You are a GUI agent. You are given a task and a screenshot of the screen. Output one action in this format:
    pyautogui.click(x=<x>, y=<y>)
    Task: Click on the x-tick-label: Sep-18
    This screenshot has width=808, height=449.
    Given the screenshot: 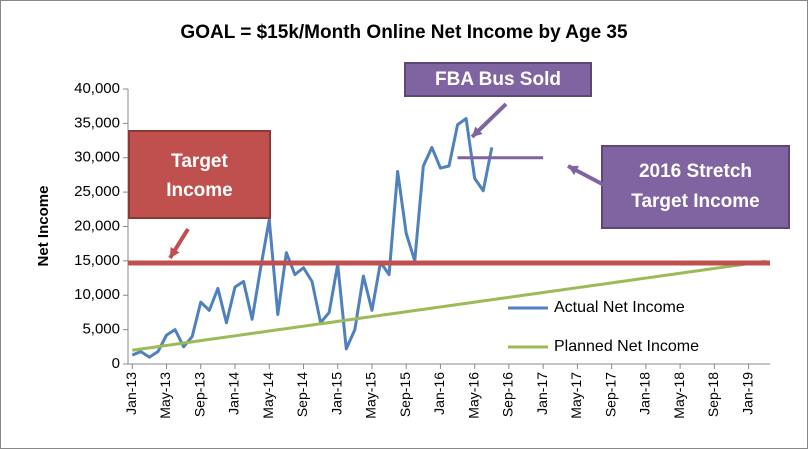 What is the action you would take?
    pyautogui.click(x=713, y=394)
    